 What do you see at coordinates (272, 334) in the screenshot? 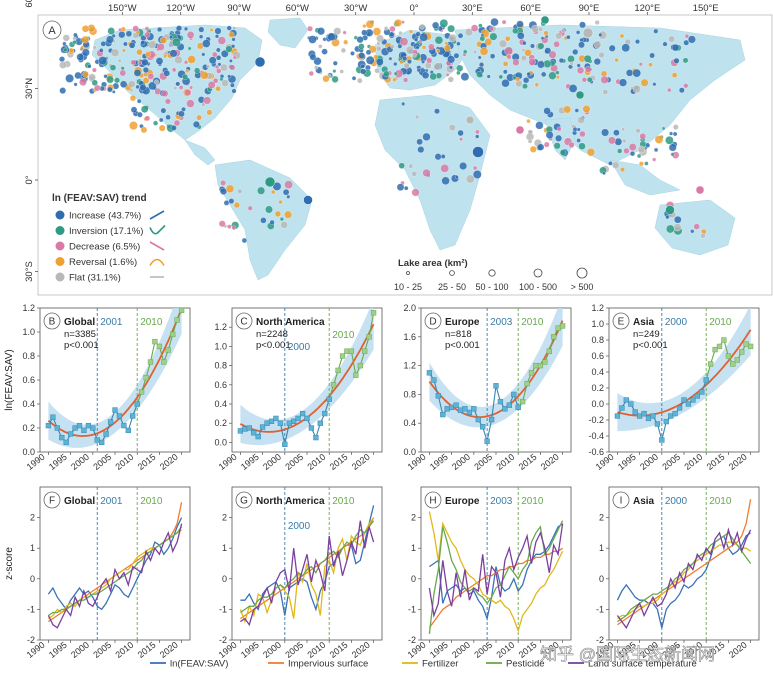
I see `panel-stat: n=2248` at bounding box center [272, 334].